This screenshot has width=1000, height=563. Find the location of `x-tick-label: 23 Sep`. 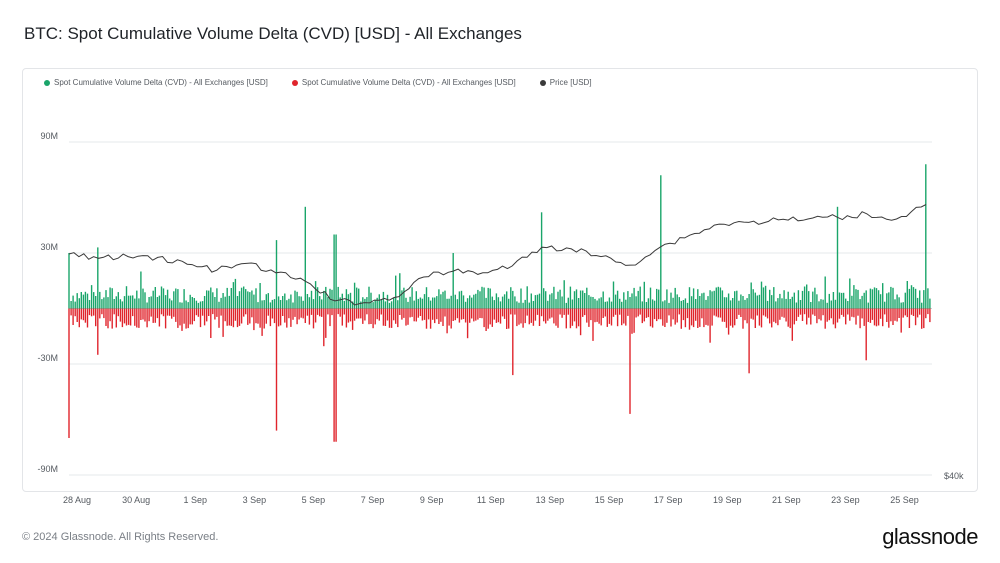

x-tick-label: 23 Sep is located at coordinates (845, 500).